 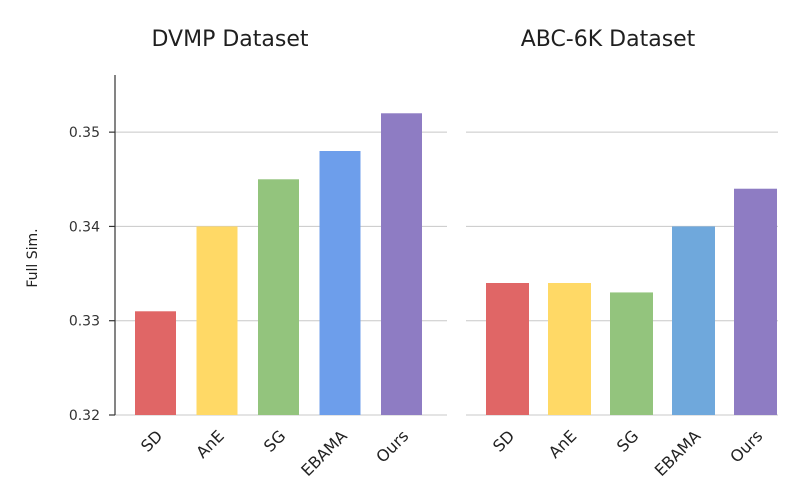 What do you see at coordinates (608, 39) in the screenshot?
I see `chart-title-abc6k: ABC-6K Dataset` at bounding box center [608, 39].